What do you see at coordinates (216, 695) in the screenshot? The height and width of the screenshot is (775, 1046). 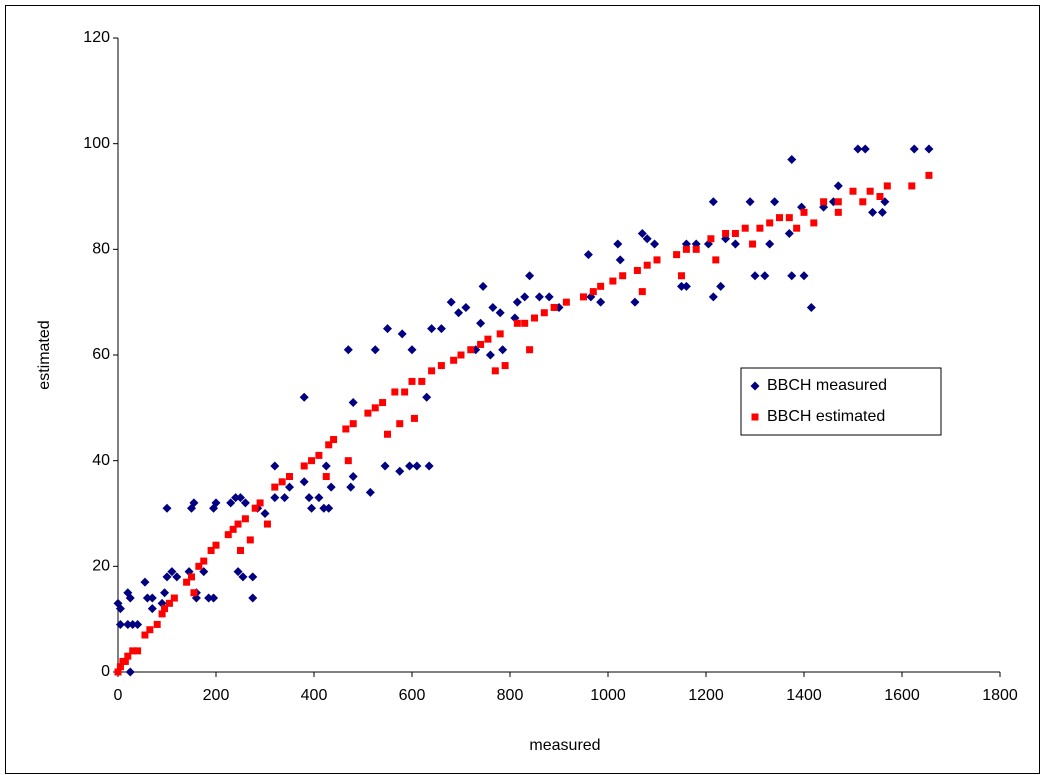 I see `x-tick-label: 200` at bounding box center [216, 695].